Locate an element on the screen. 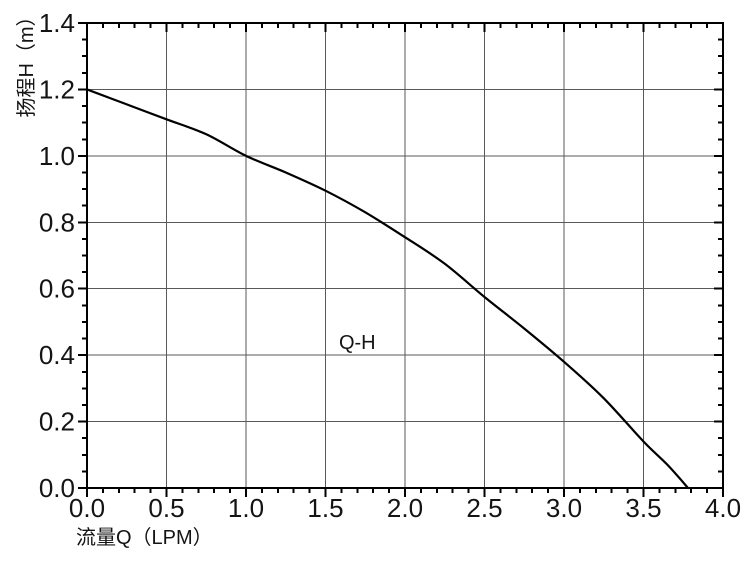 The image size is (750, 563). y-tick-label: 0.8 is located at coordinates (57, 222).